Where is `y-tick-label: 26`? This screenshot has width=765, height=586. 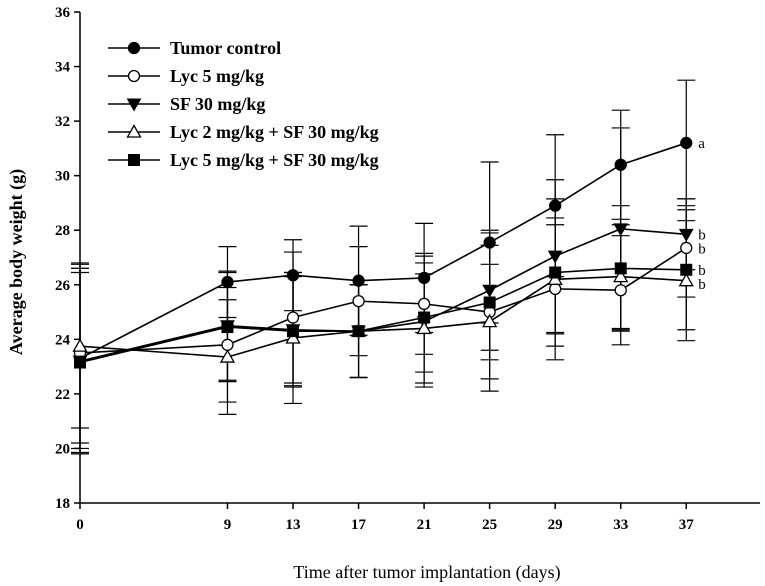
y-tick-label: 26 is located at coordinates (63, 286).